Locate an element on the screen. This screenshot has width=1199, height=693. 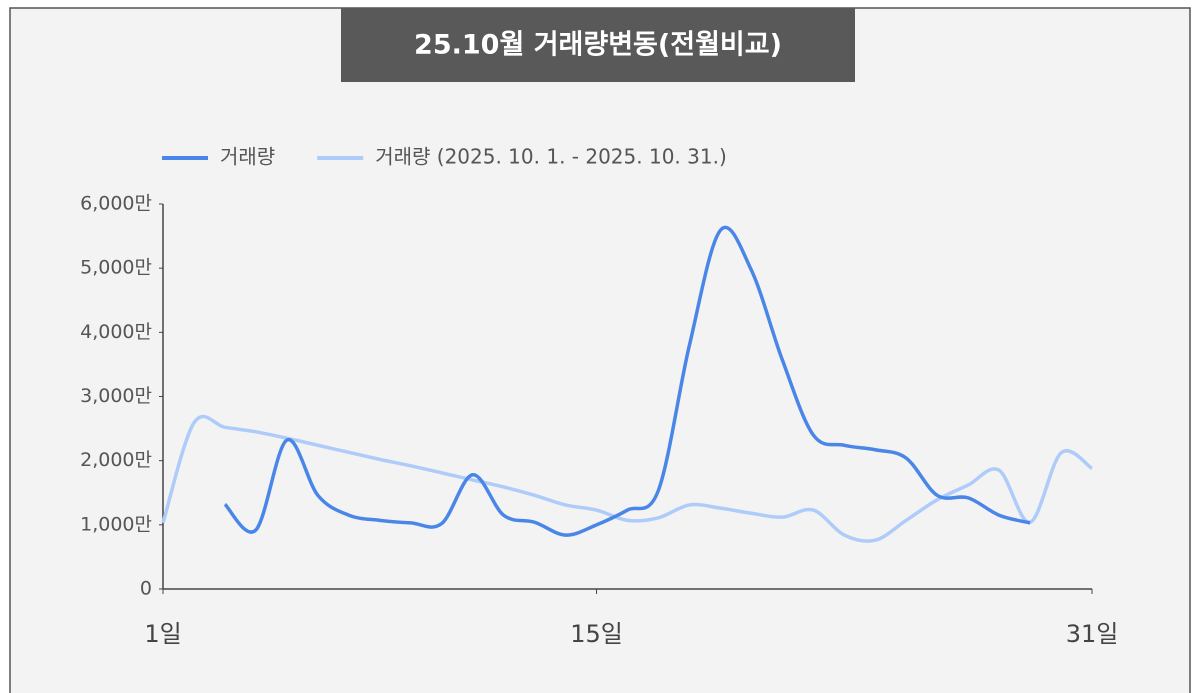
x-tick-label: 1일 is located at coordinates (162, 634).